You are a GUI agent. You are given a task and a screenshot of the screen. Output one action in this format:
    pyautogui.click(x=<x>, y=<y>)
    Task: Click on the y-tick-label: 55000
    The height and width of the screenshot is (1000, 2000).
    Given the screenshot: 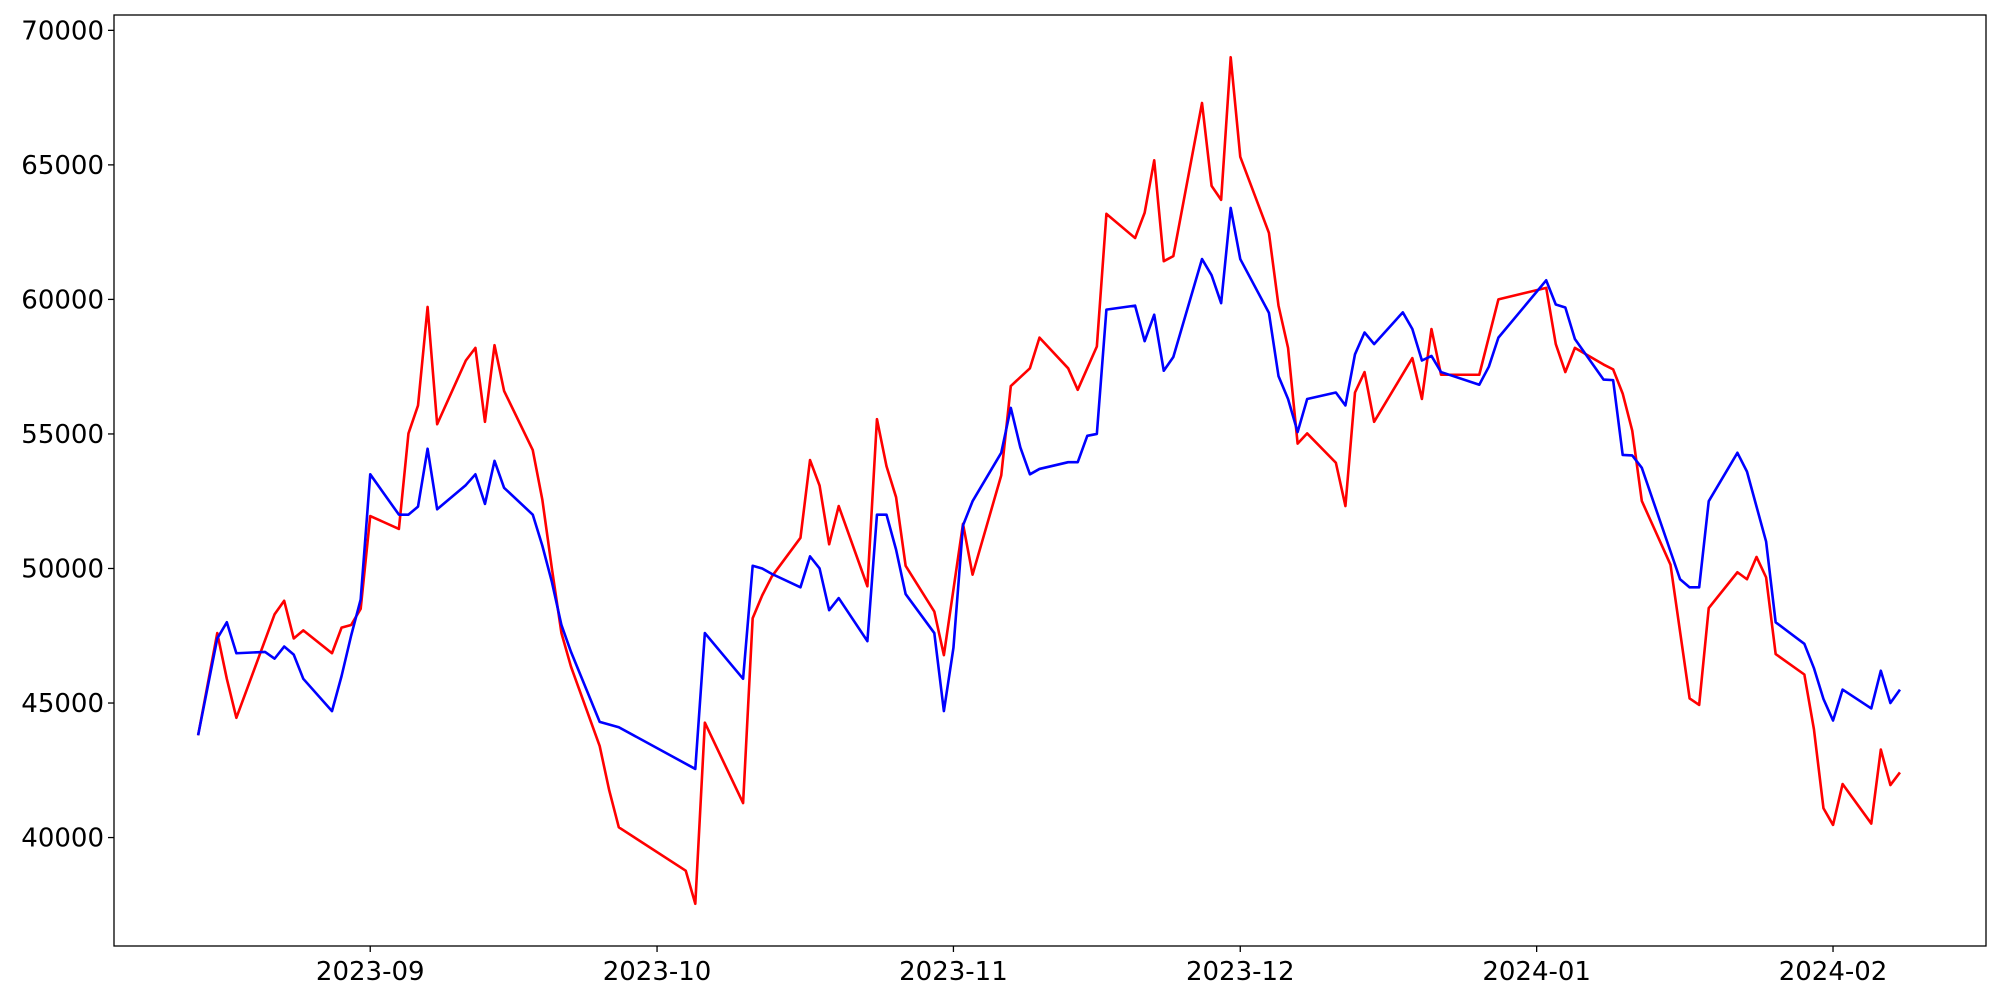 What is the action you would take?
    pyautogui.click(x=62, y=435)
    